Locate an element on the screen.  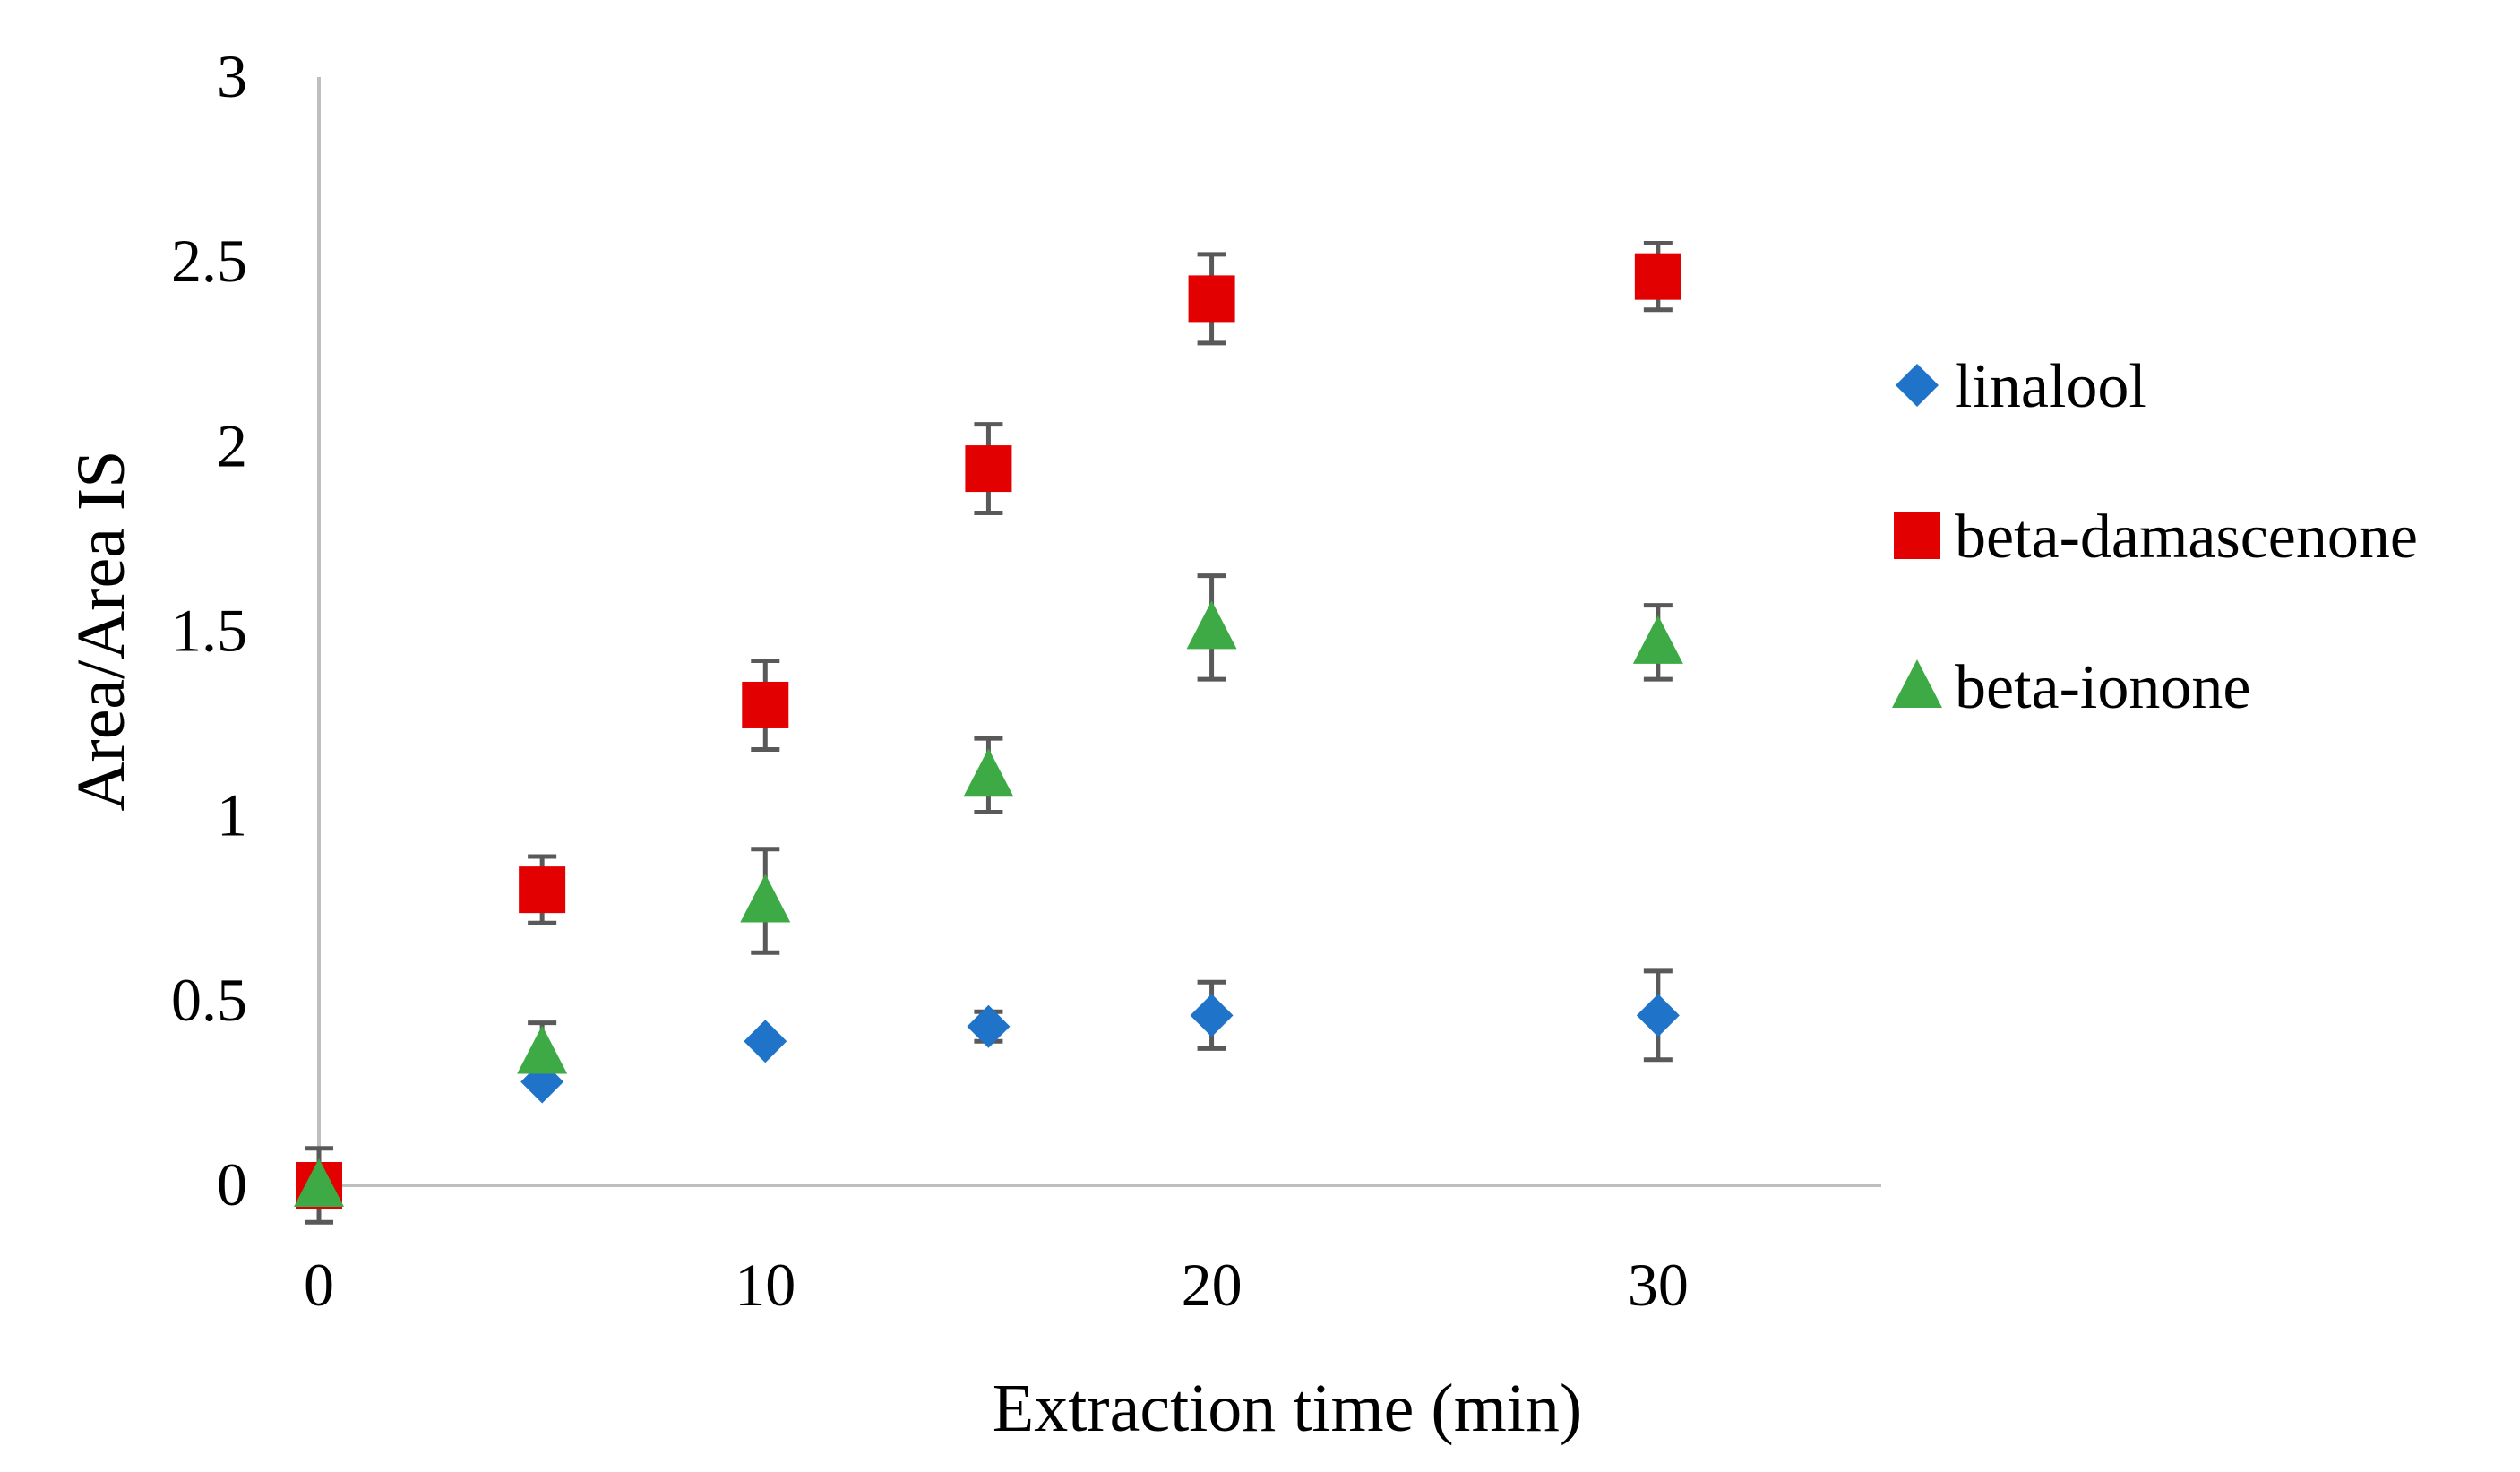
y-tick-label: 2.5 is located at coordinates (209, 261).